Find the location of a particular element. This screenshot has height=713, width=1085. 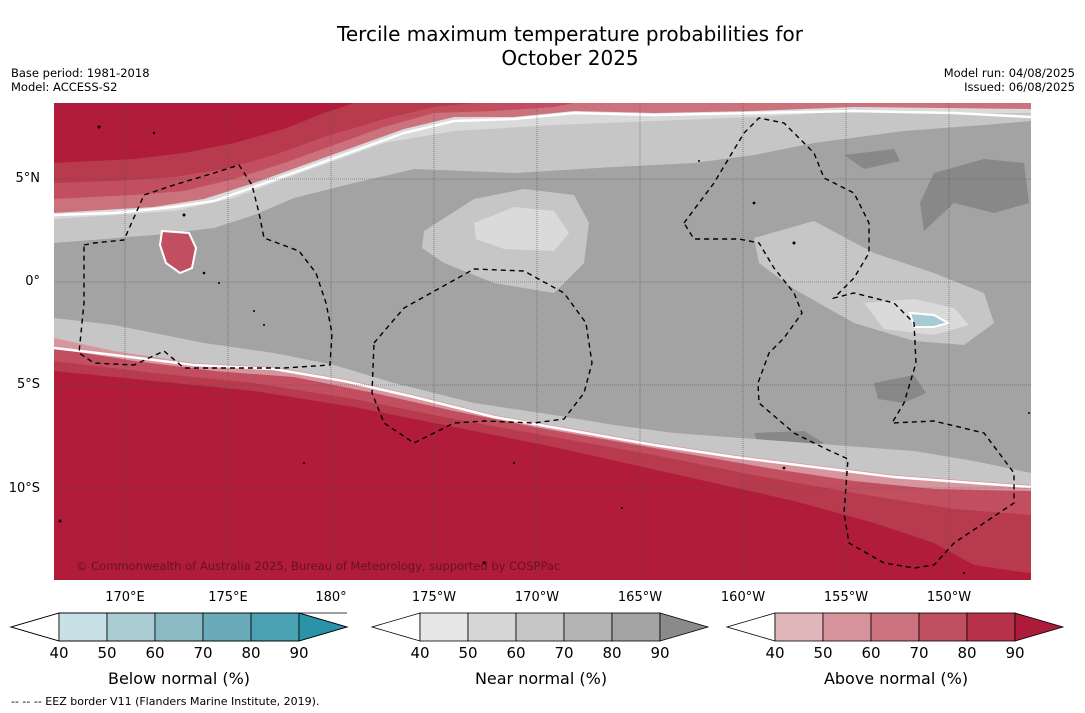

above-normal-island-patch is located at coordinates (178, 252).